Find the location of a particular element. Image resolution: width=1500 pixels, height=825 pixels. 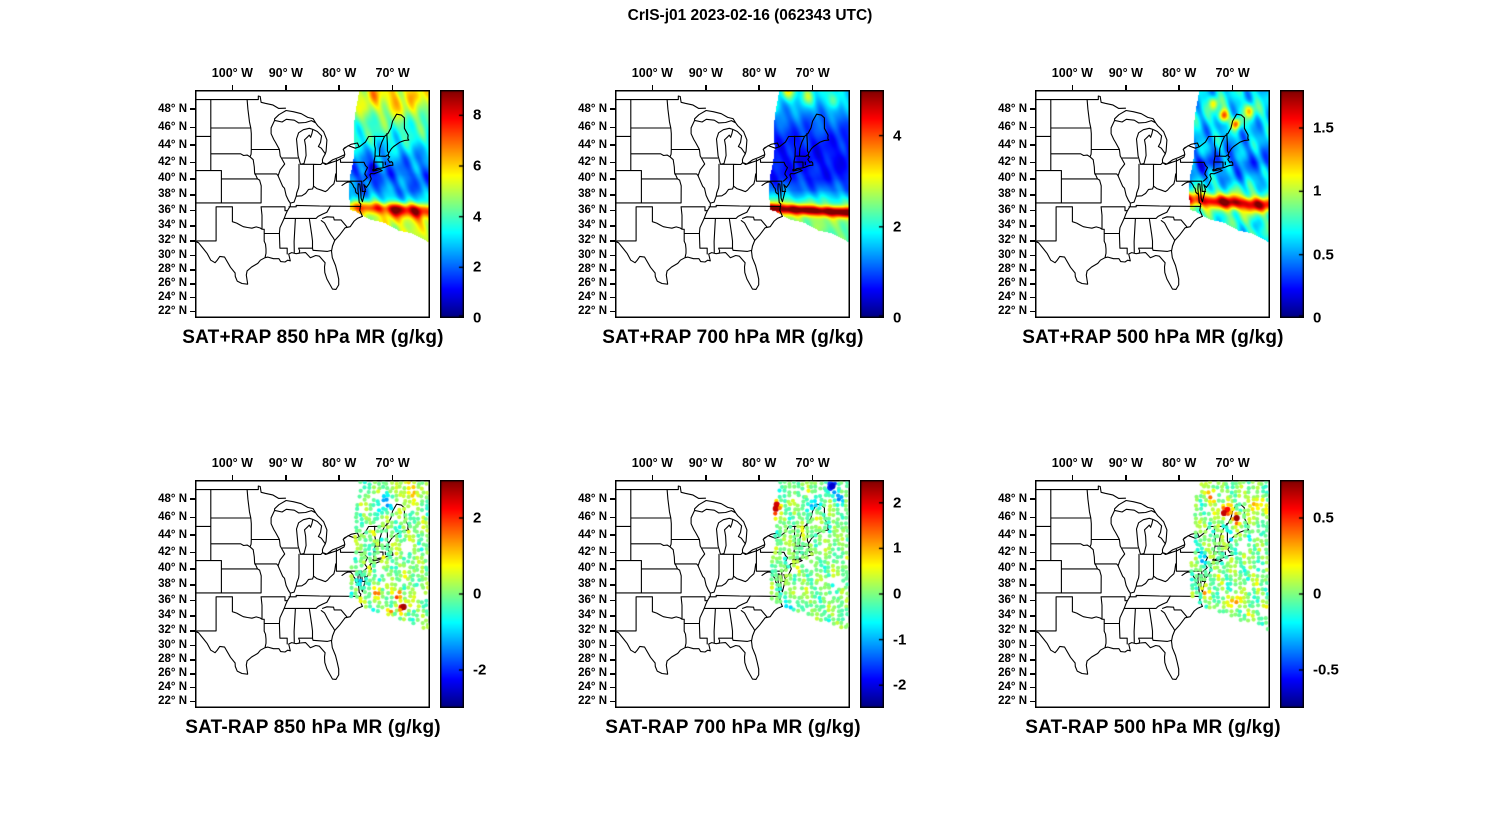

us-state-outlines is located at coordinates (312, 204).